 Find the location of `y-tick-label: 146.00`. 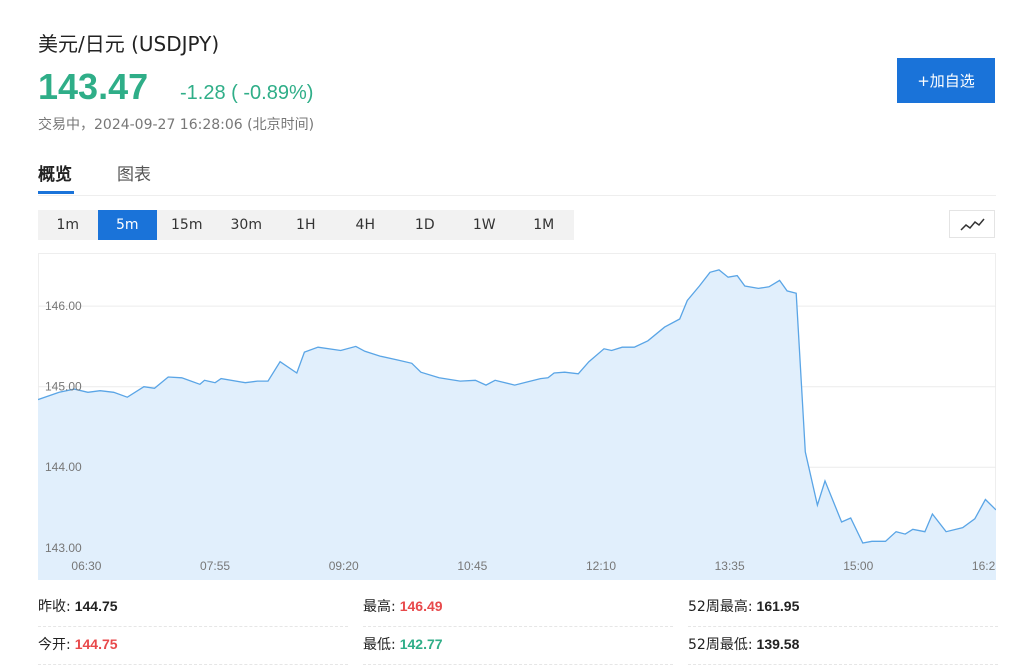

y-tick-label: 146.00 is located at coordinates (63, 306).